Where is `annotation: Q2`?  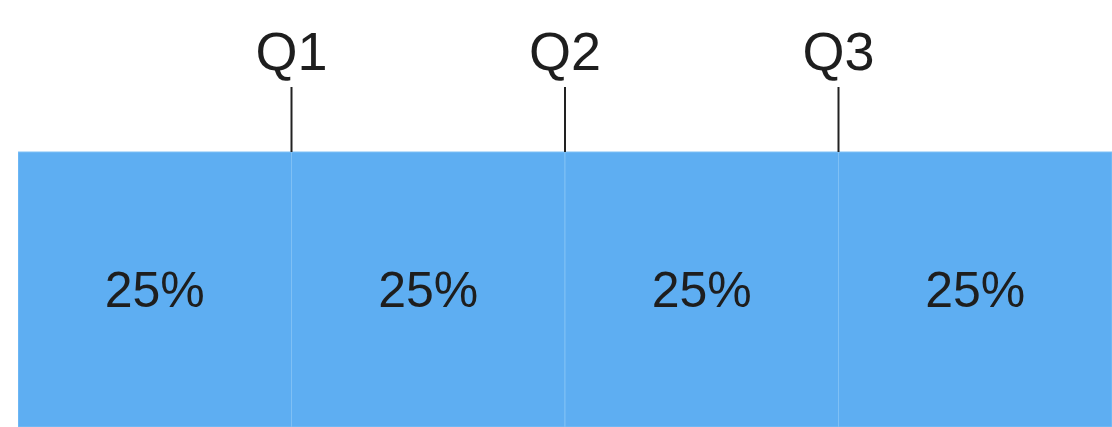
annotation: Q2 is located at coordinates (565, 51).